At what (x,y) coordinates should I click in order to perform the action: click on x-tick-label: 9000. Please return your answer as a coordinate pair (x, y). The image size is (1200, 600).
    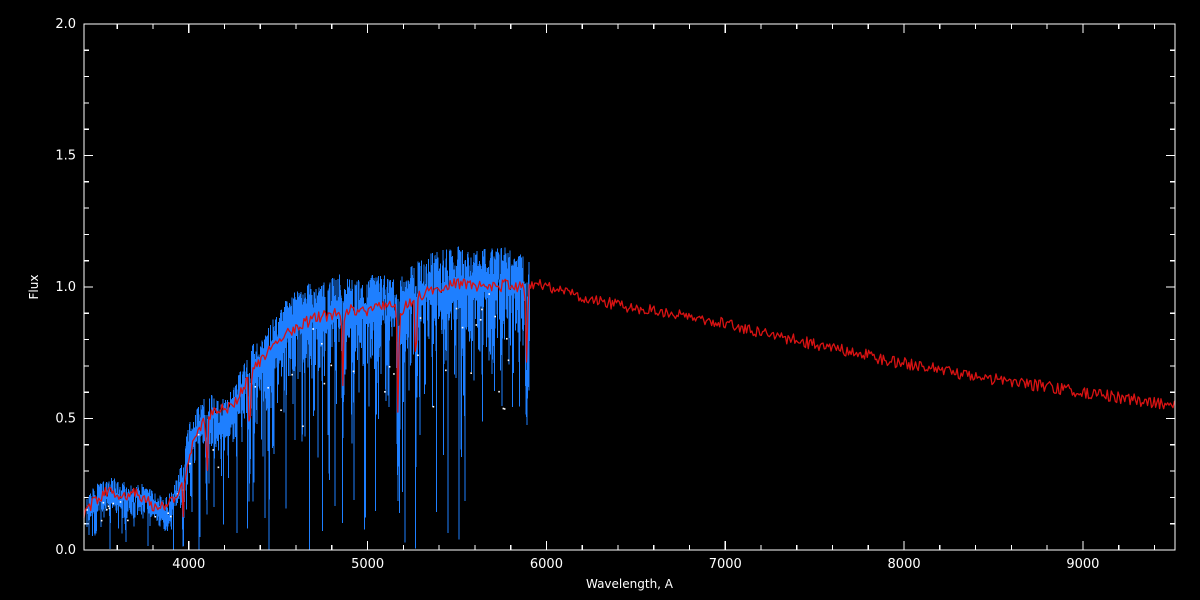
    Looking at the image, I should click on (1082, 564).